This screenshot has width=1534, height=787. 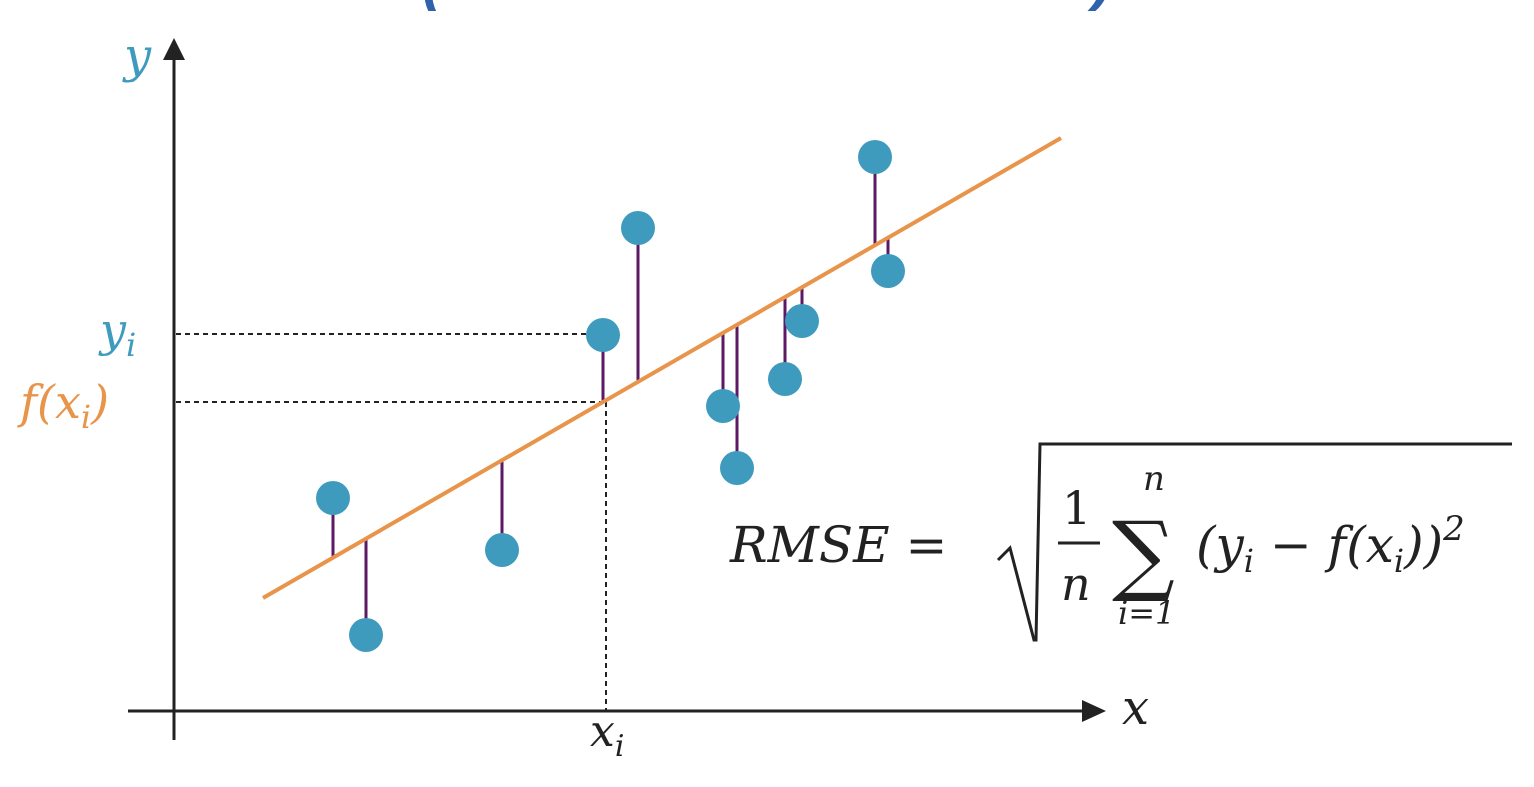 I want to click on page-title: (racine carrée de la MSE), so click(x=767, y=6).